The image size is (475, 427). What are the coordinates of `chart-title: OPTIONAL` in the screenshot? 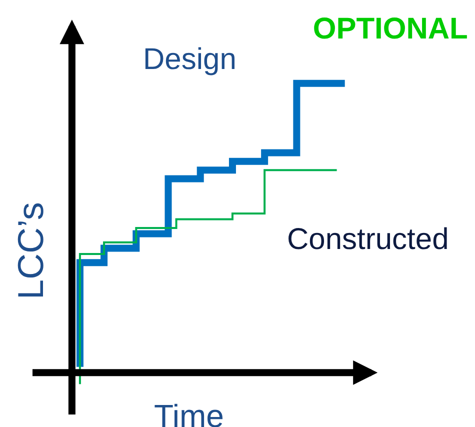 It's located at (390, 29).